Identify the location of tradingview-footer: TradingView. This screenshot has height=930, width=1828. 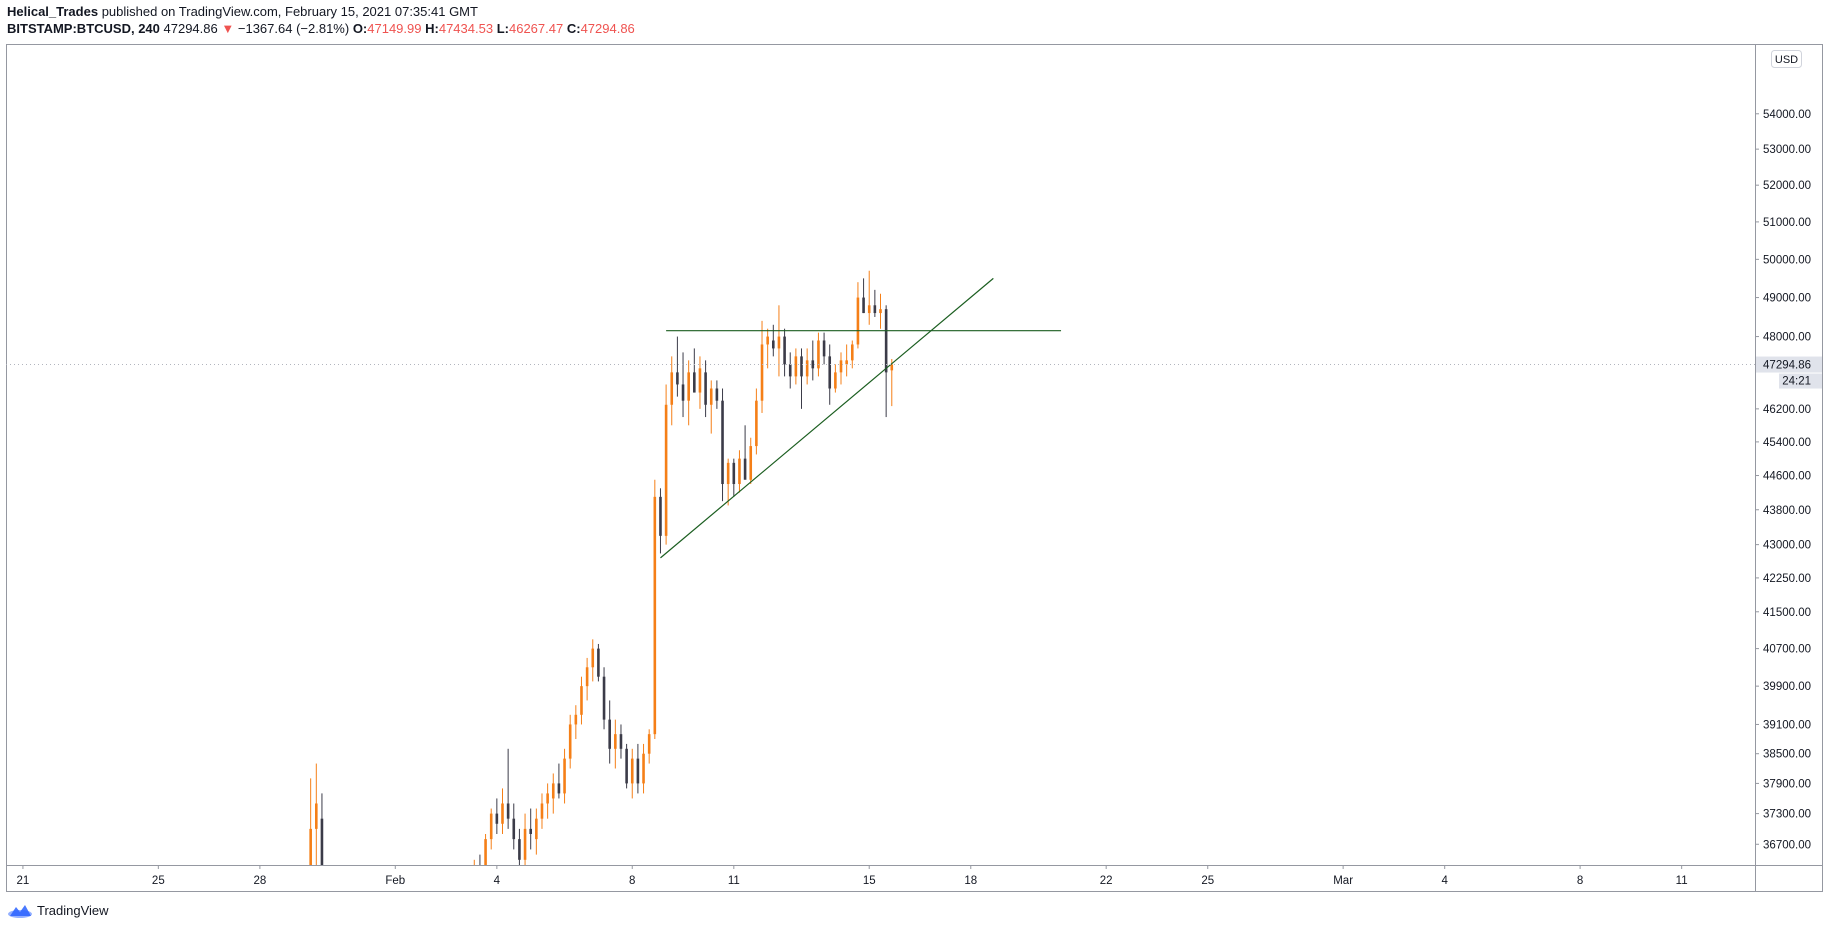
(58, 910).